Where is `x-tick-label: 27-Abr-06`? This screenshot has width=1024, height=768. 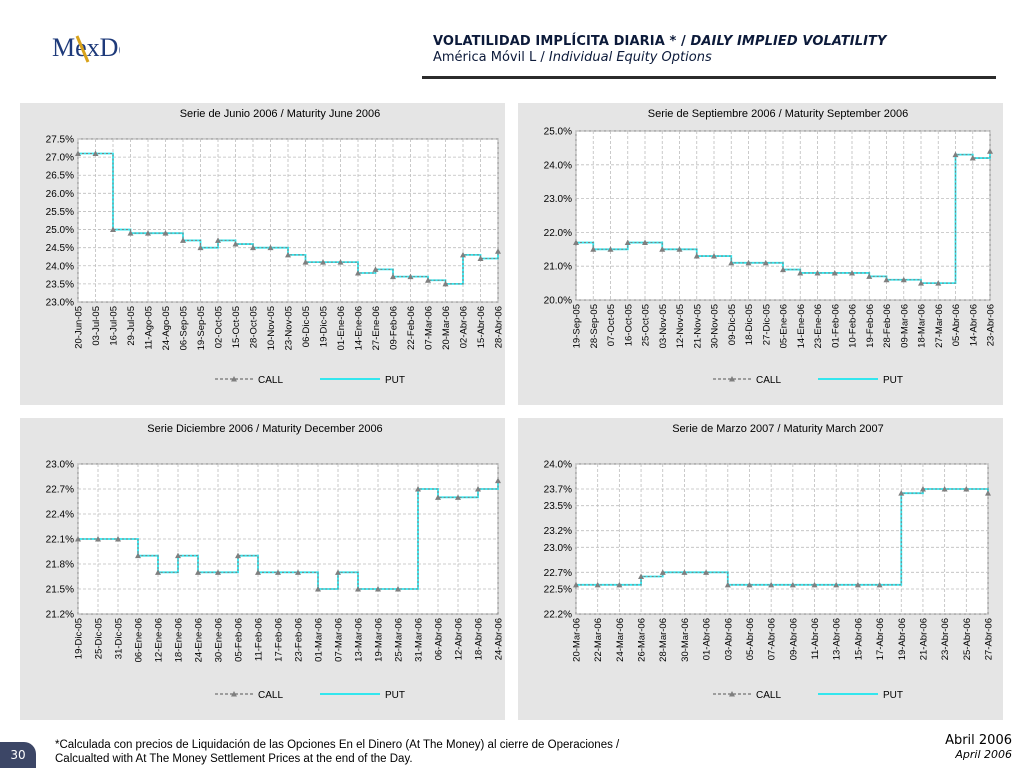
x-tick-label: 27-Abr-06 is located at coordinates (989, 639).